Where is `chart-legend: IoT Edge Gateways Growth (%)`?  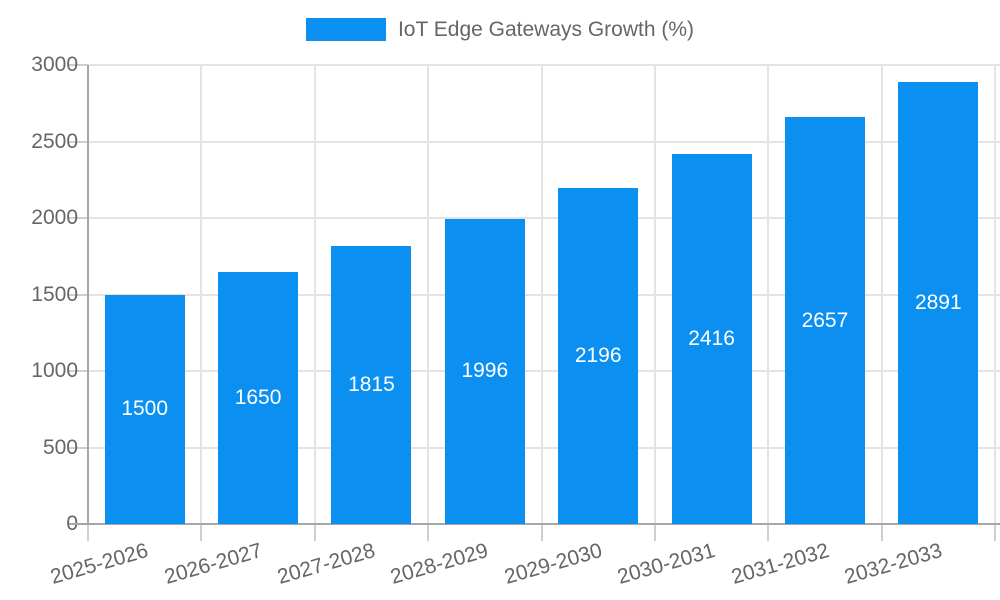 chart-legend: IoT Edge Gateways Growth (%) is located at coordinates (500, 29).